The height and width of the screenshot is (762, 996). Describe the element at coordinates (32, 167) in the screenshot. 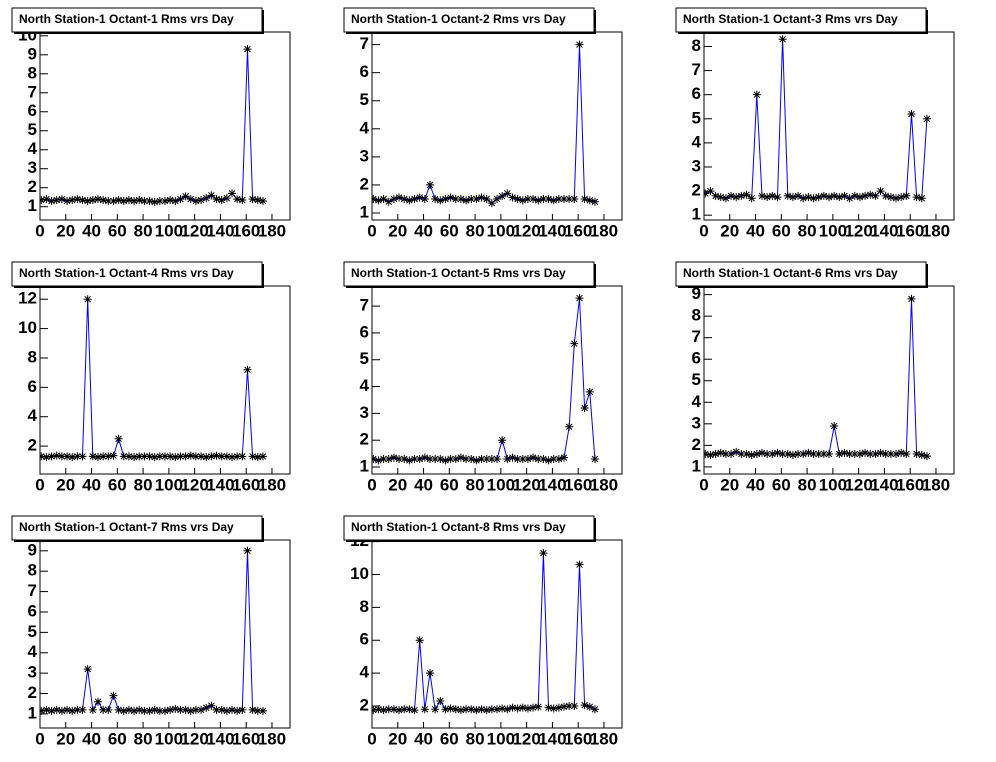

I see `y-tick-label: 3` at that location.